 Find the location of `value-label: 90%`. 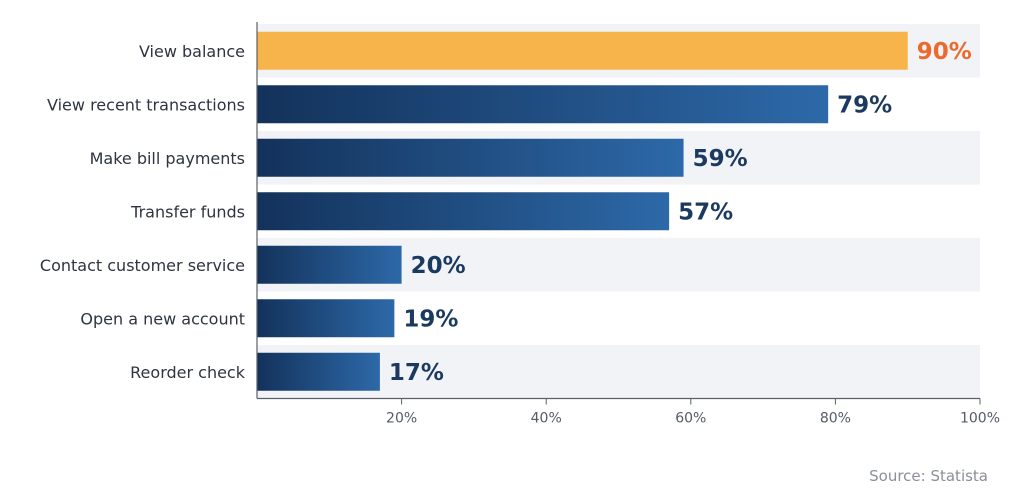

value-label: 90% is located at coordinates (944, 52).